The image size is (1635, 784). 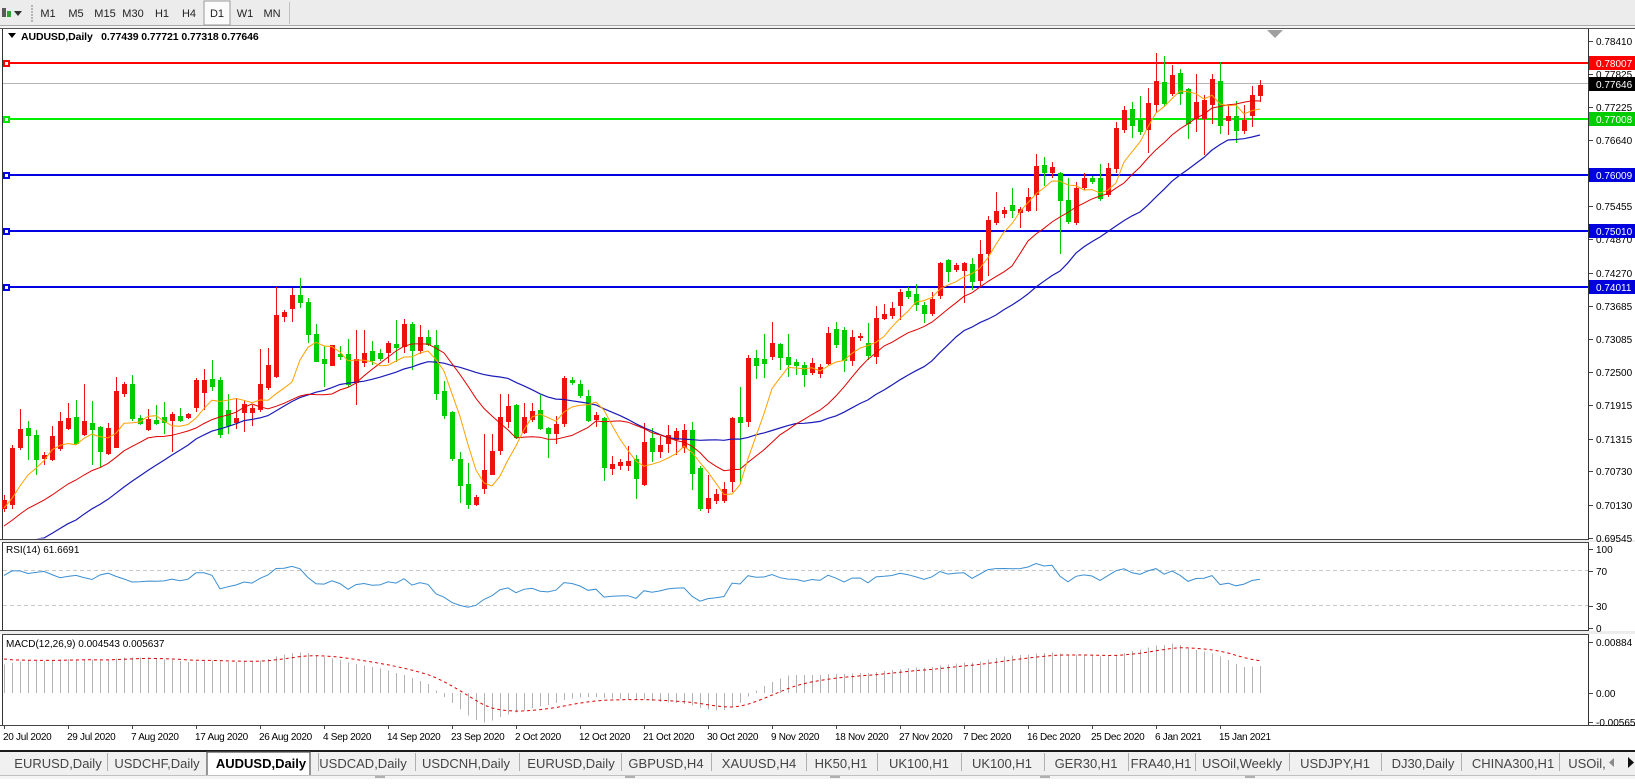 What do you see at coordinates (1614, 406) in the screenshot?
I see `svg-text: 0.71915` at bounding box center [1614, 406].